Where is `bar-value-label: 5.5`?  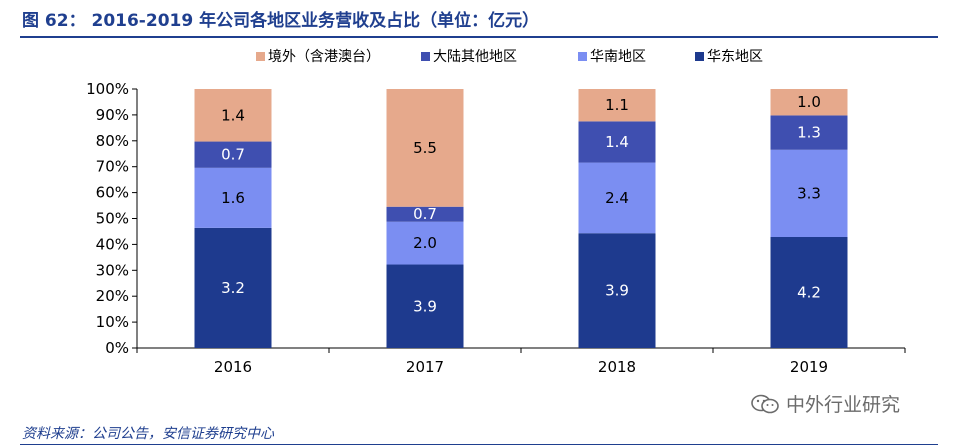
bar-value-label: 5.5 is located at coordinates (425, 148).